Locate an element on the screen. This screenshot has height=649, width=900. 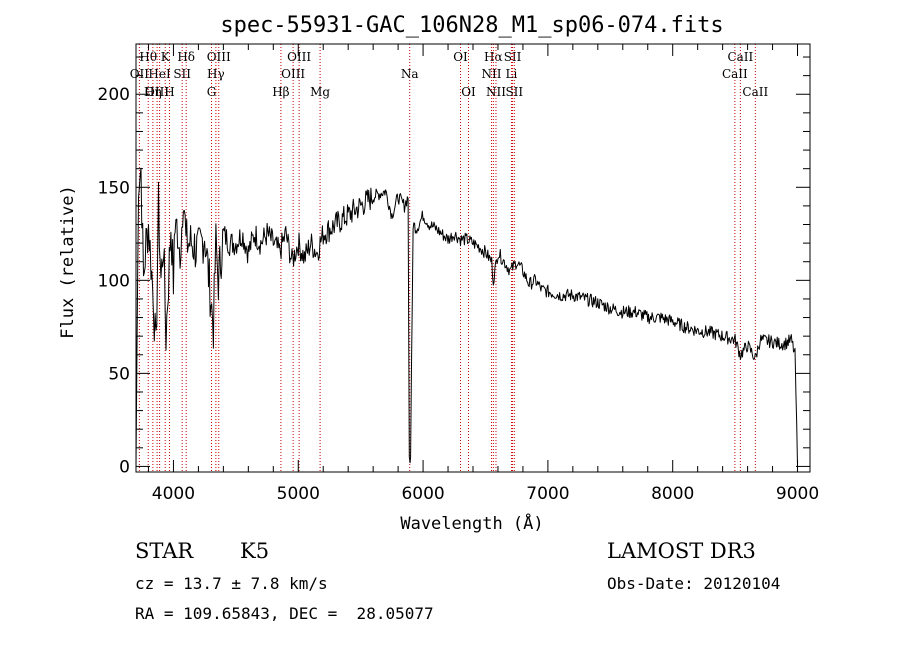
spectral-line-label: Hα is located at coordinates (493, 57).